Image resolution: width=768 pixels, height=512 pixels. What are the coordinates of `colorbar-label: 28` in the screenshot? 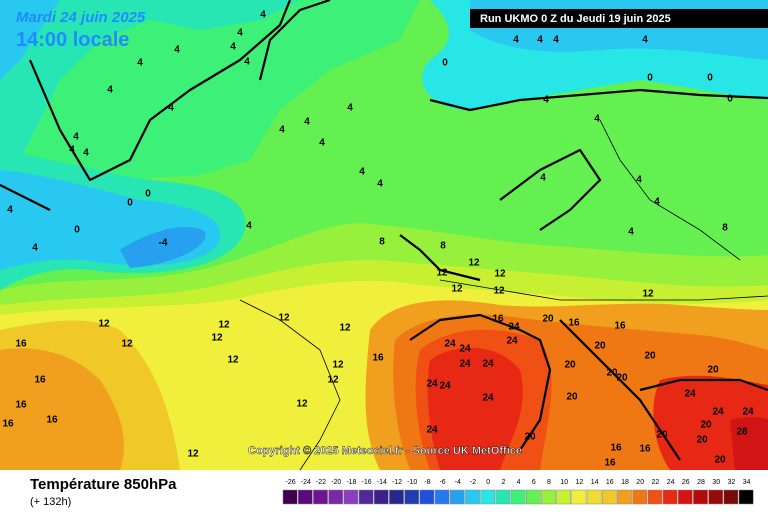 It's located at (701, 482).